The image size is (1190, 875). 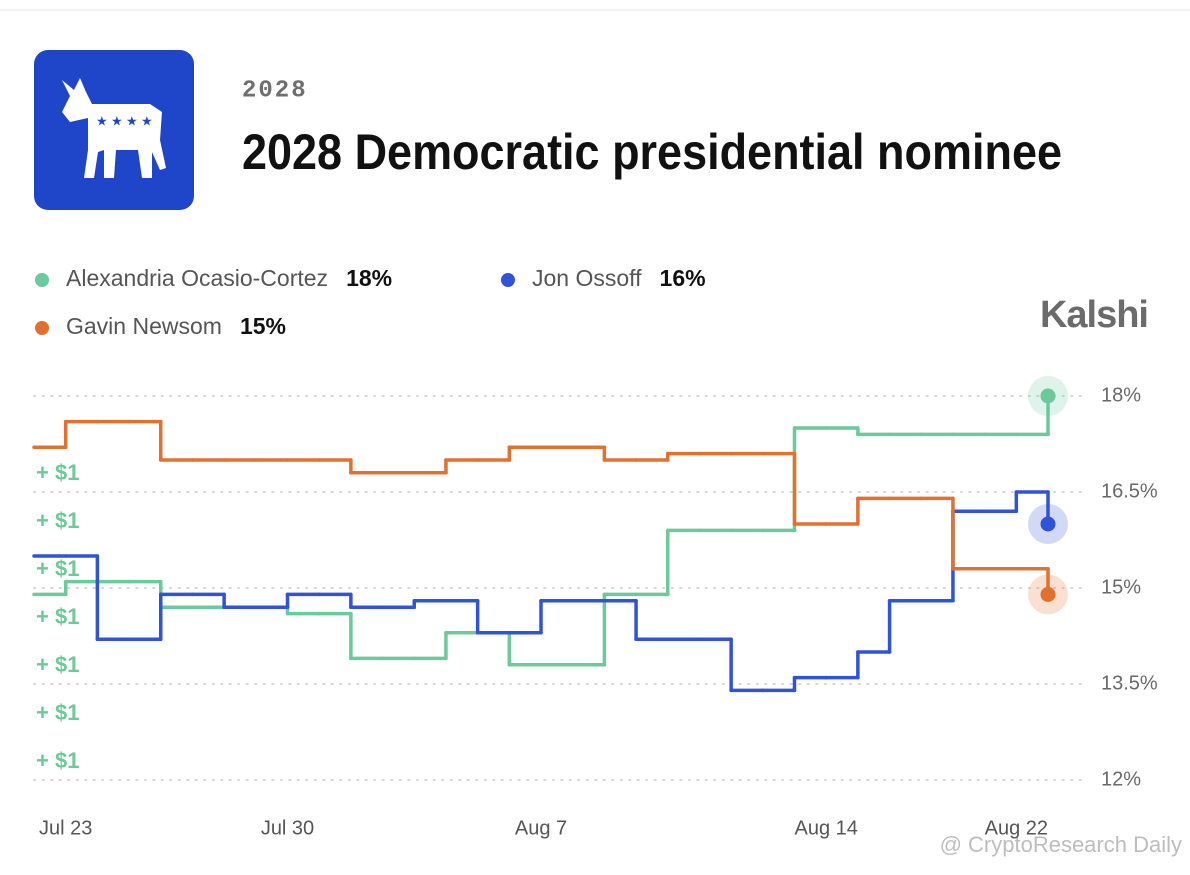 I want to click on y-tick-label: 15%, so click(x=1121, y=587).